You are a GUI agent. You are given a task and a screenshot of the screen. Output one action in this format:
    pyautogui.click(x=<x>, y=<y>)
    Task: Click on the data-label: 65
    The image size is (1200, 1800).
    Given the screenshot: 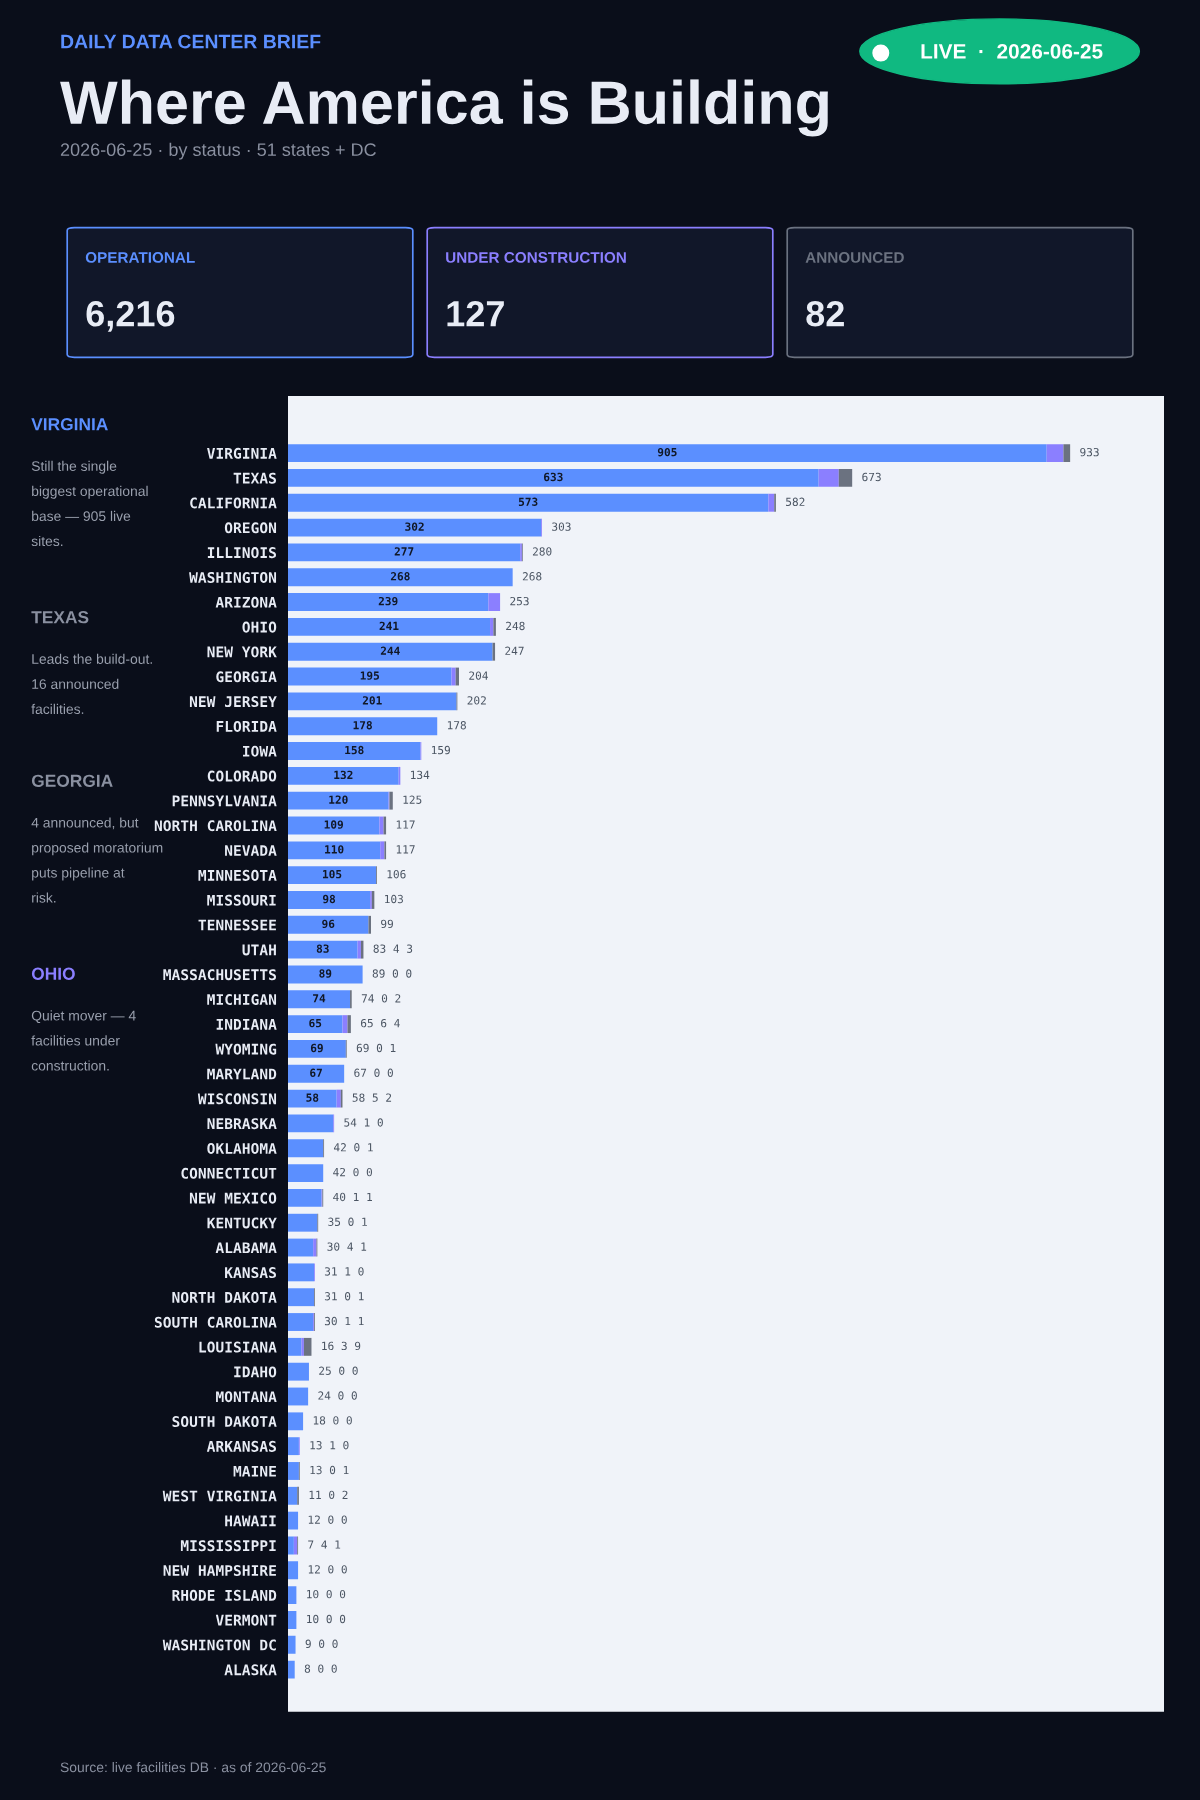 What is the action you would take?
    pyautogui.click(x=315, y=1023)
    